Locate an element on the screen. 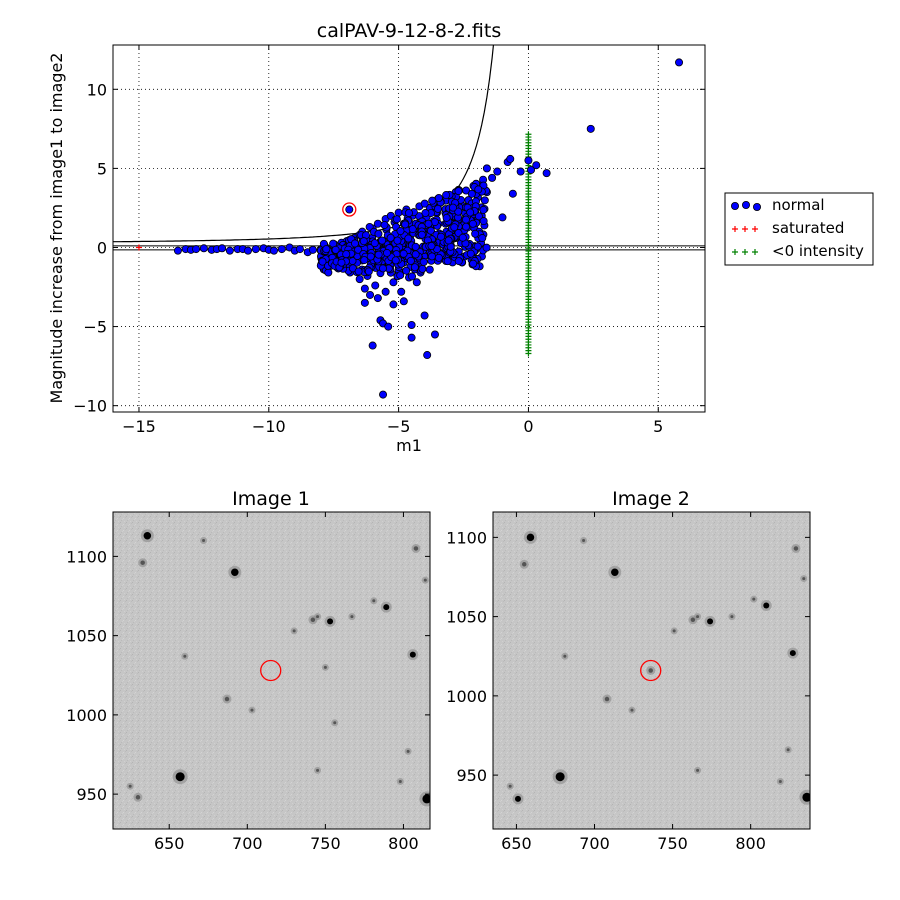 The width and height of the screenshot is (900, 900). x-axis-label: m1 is located at coordinates (409, 445).